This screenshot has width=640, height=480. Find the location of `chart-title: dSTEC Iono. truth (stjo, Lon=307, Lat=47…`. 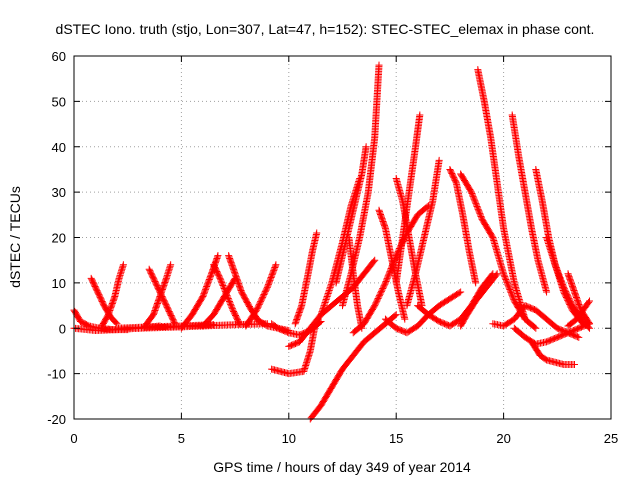

chart-title: dSTEC Iono. truth (stjo, Lon=307, Lat=47… is located at coordinates (325, 29).